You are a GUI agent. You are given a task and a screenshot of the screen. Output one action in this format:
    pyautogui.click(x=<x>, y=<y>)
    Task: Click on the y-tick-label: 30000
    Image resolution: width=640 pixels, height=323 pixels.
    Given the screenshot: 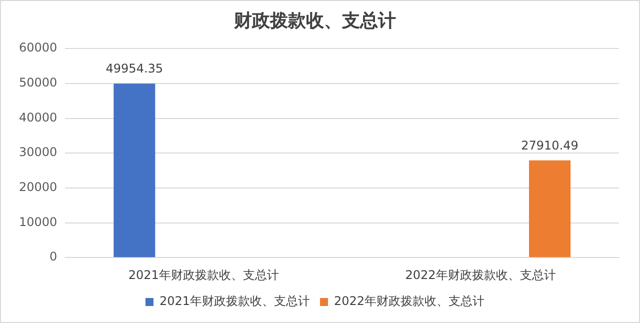 What is the action you would take?
    pyautogui.click(x=38, y=152)
    